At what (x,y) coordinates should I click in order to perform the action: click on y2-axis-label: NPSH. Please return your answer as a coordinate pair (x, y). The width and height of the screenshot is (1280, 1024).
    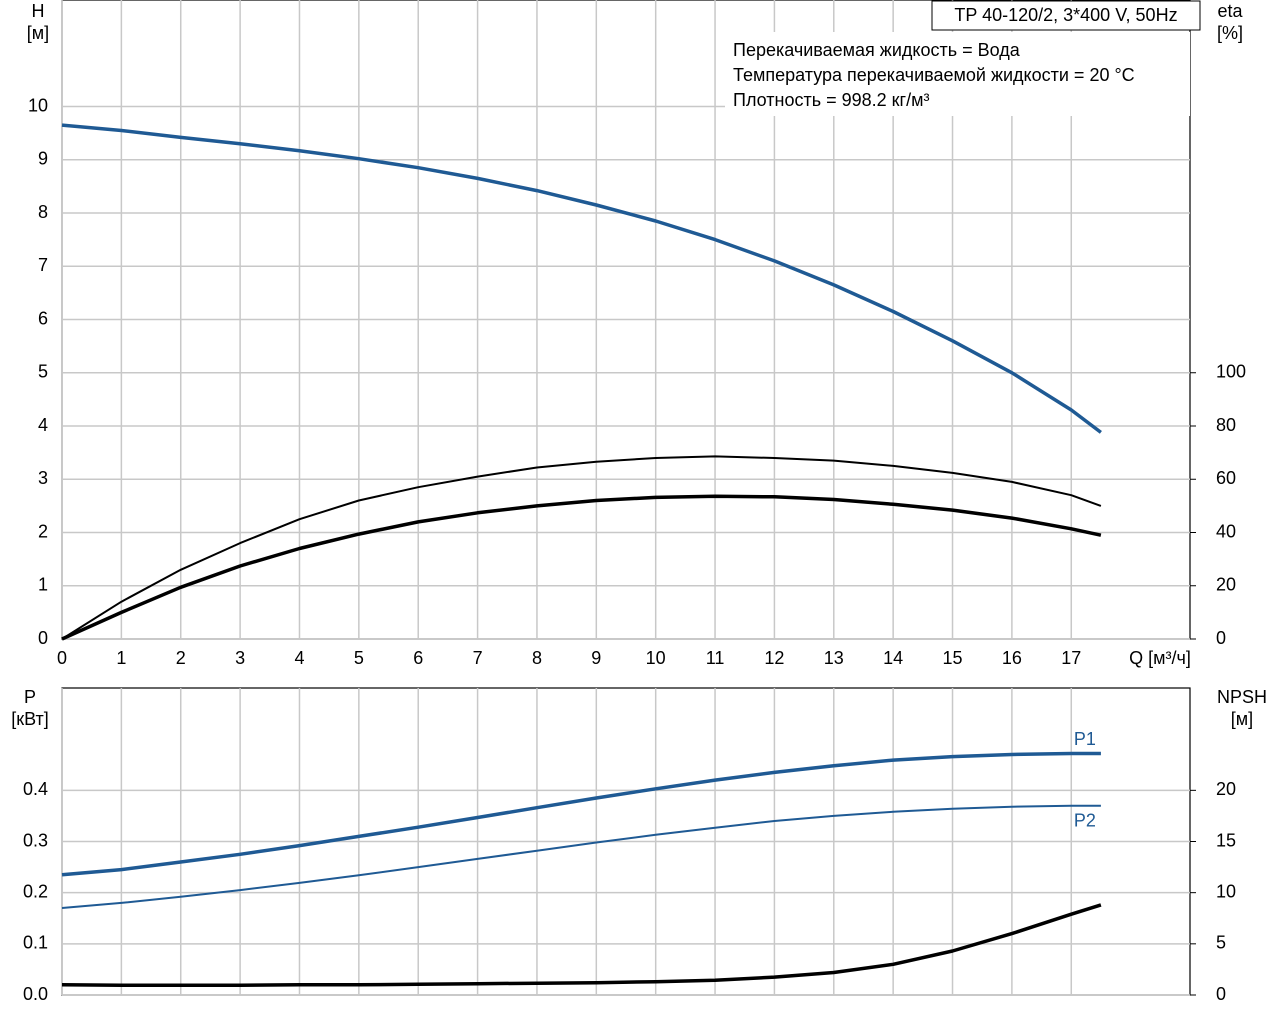
    Looking at the image, I should click on (1242, 697).